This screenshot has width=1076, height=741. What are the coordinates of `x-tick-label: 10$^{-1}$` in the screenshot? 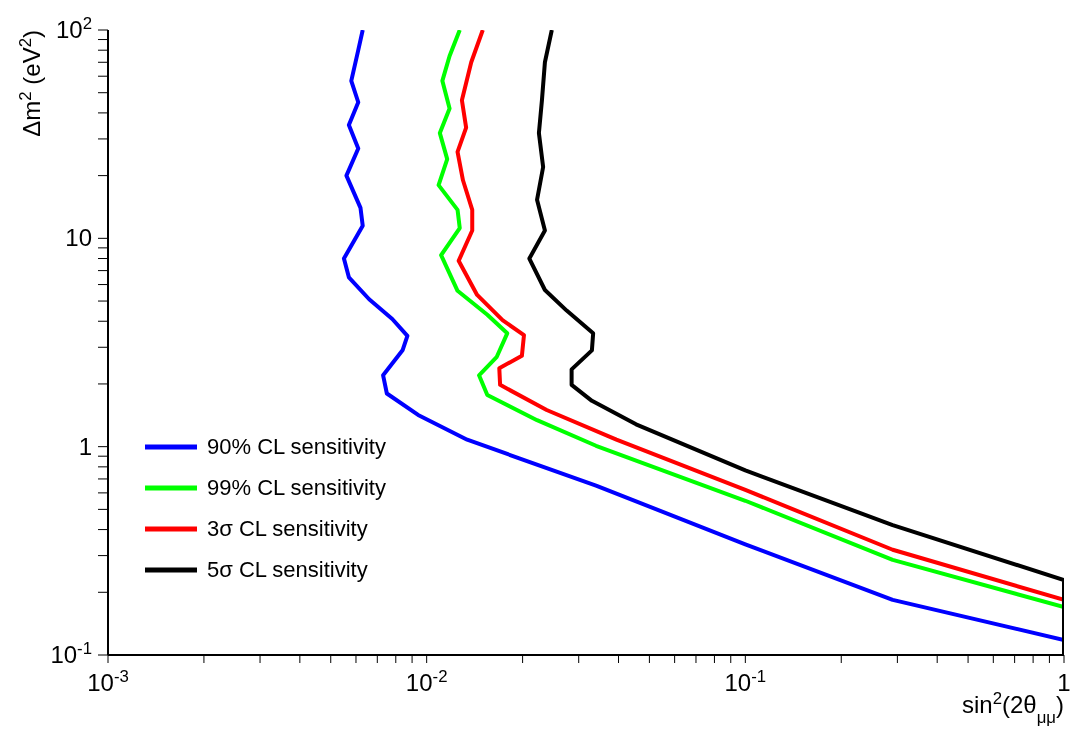 It's located at (745, 681).